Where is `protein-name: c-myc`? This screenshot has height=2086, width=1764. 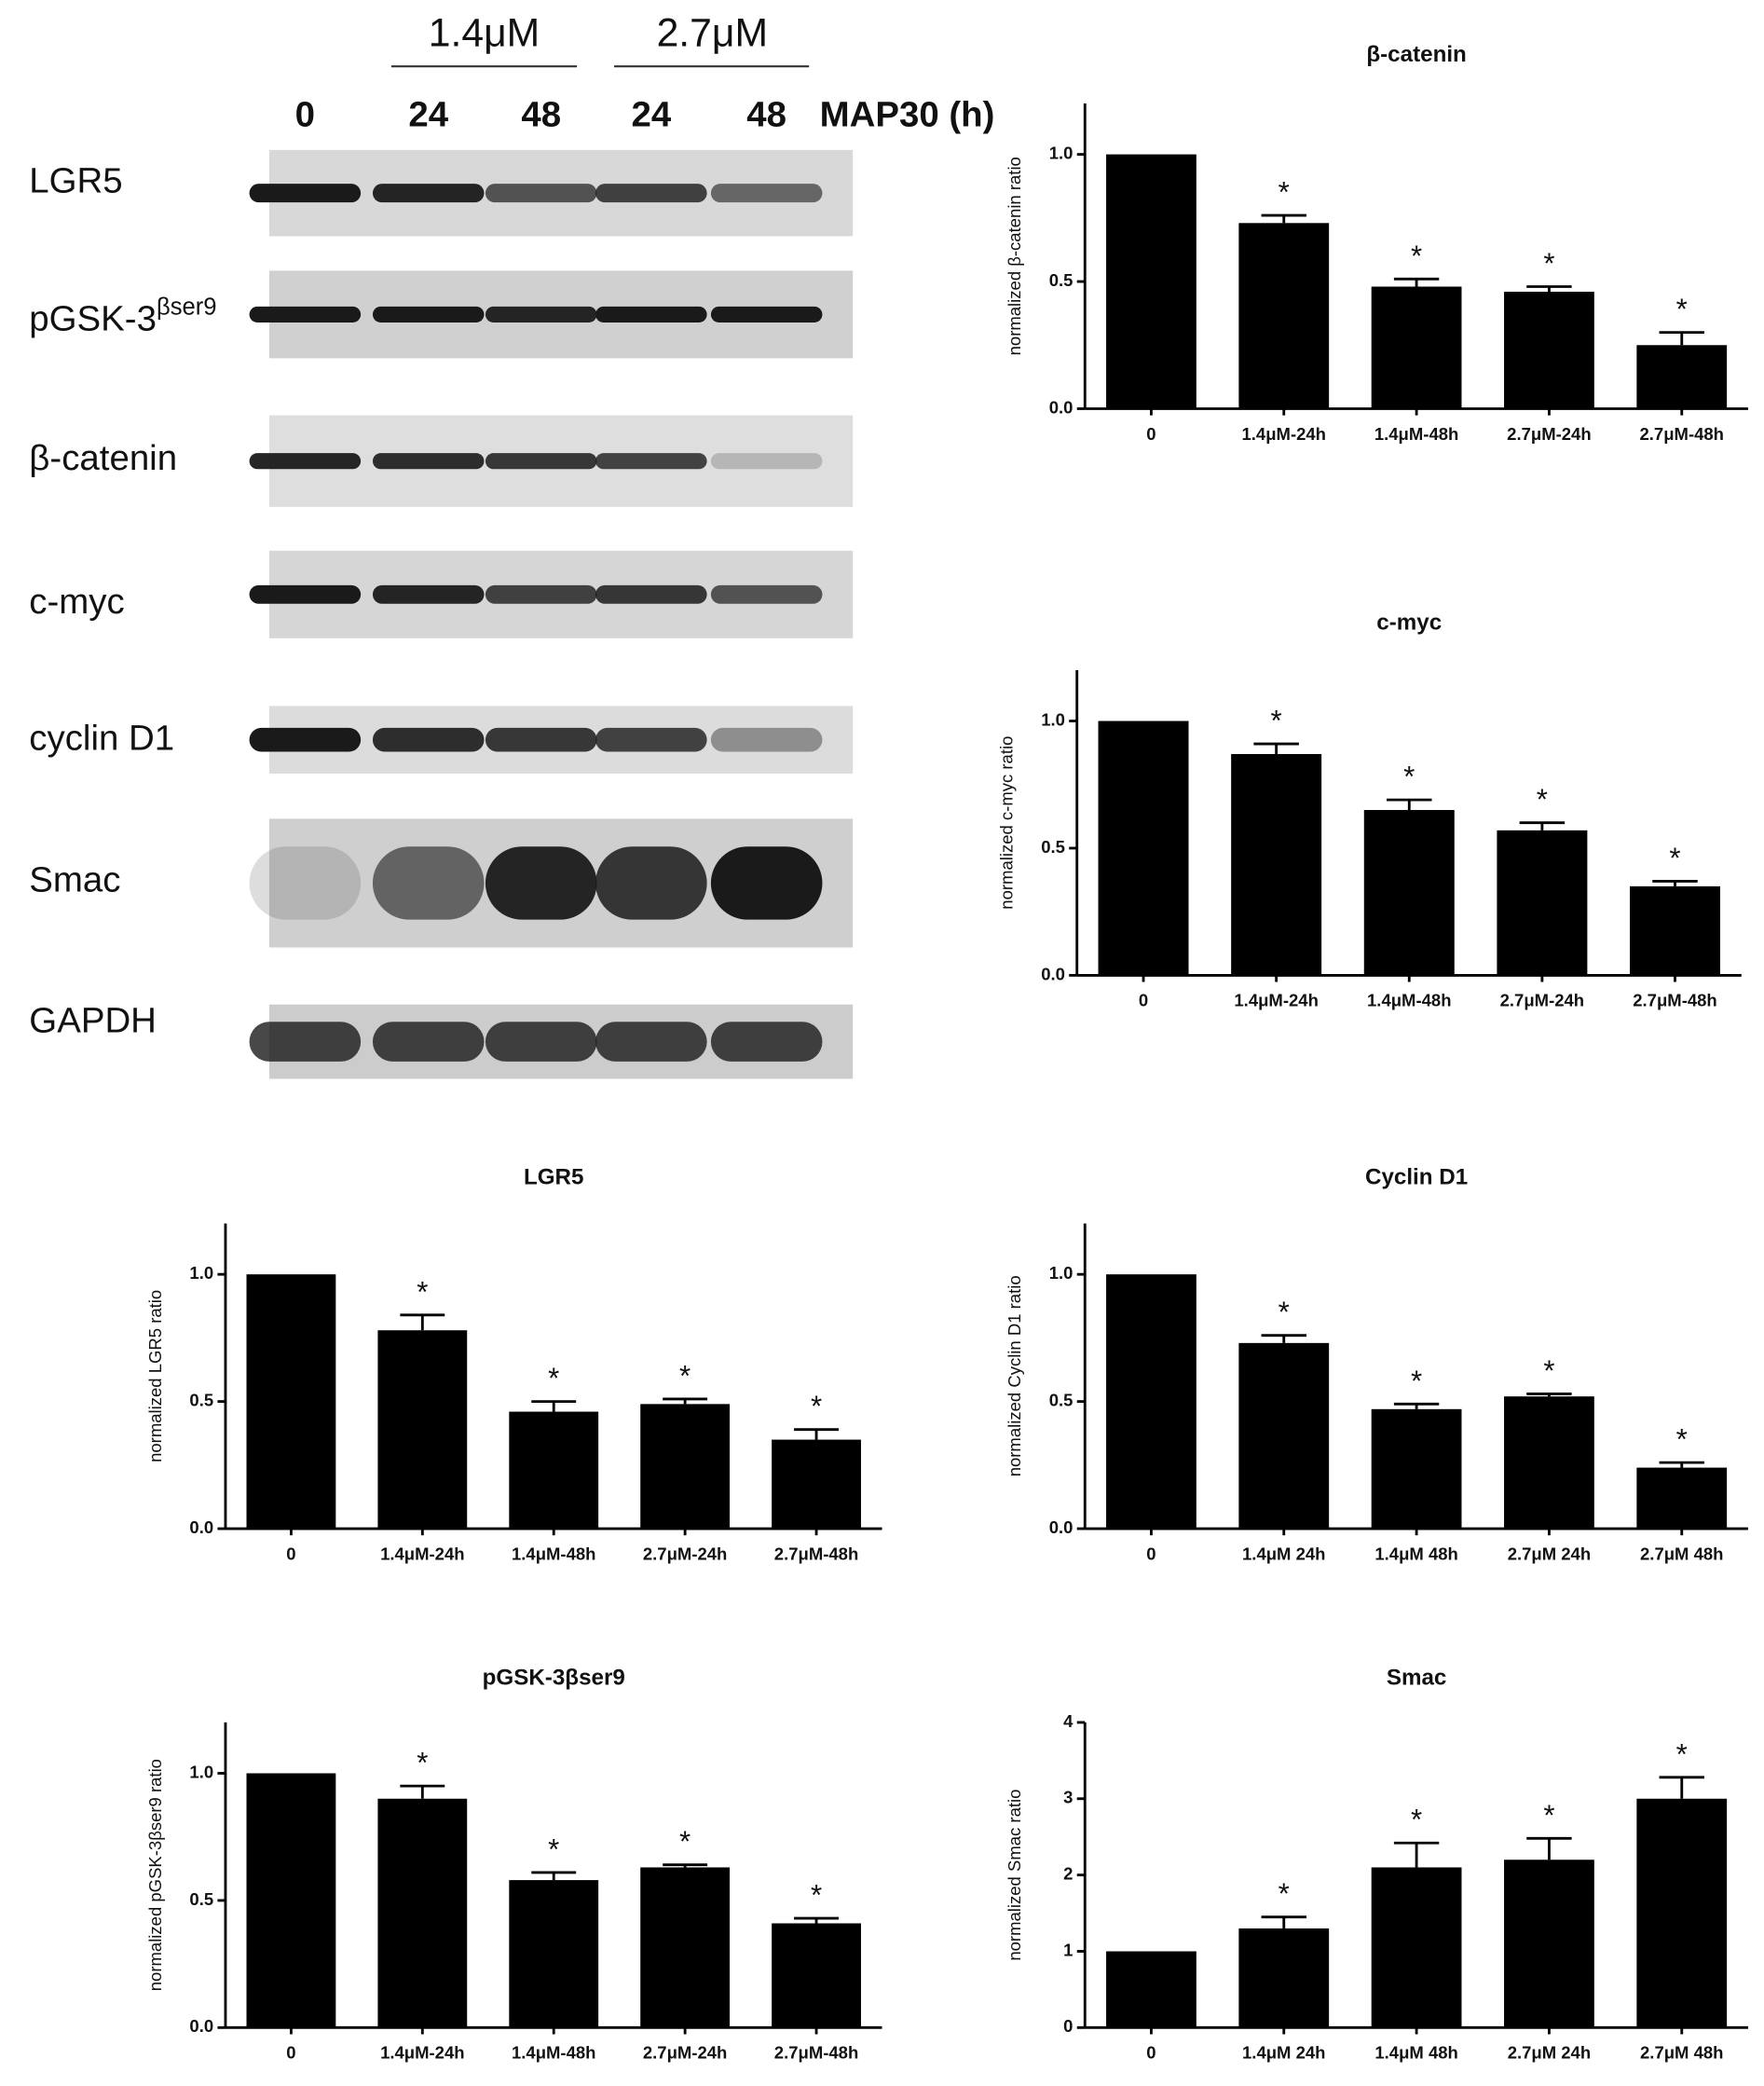
protein-name: c-myc is located at coordinates (77, 602).